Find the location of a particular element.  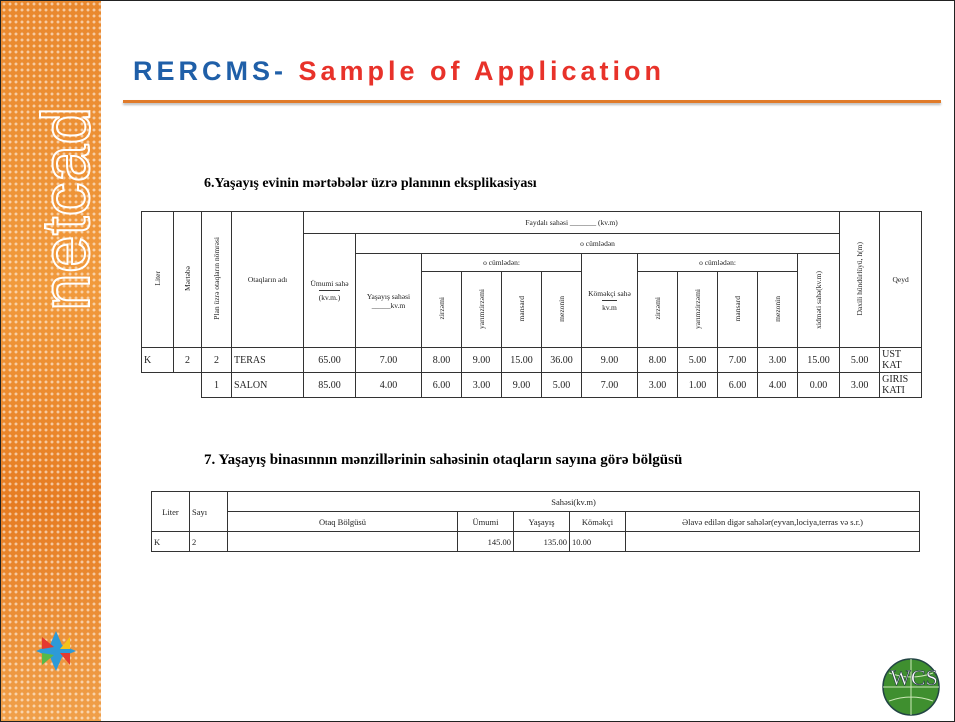

table-cell: 135.00 is located at coordinates (541, 541).